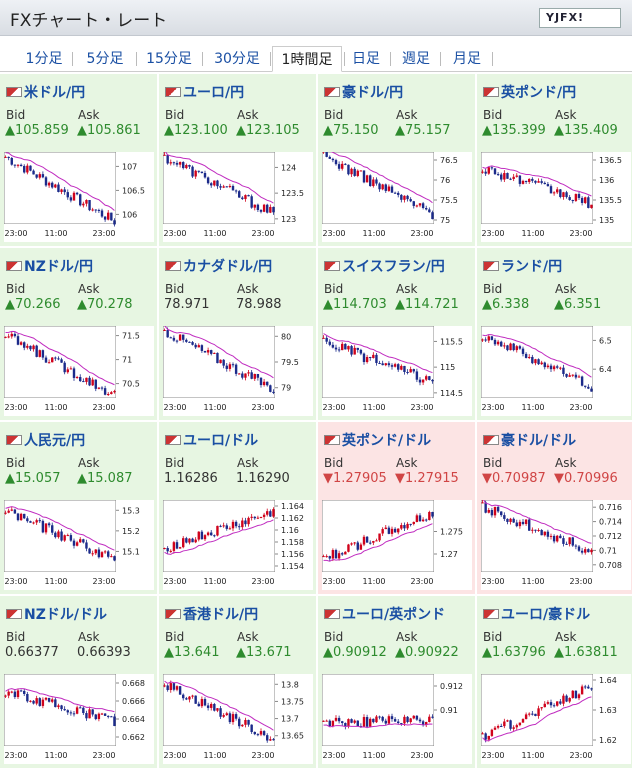 The image size is (632, 769). Describe the element at coordinates (45, 92) in the screenshot. I see `pair-name: 米ドル/円` at that location.